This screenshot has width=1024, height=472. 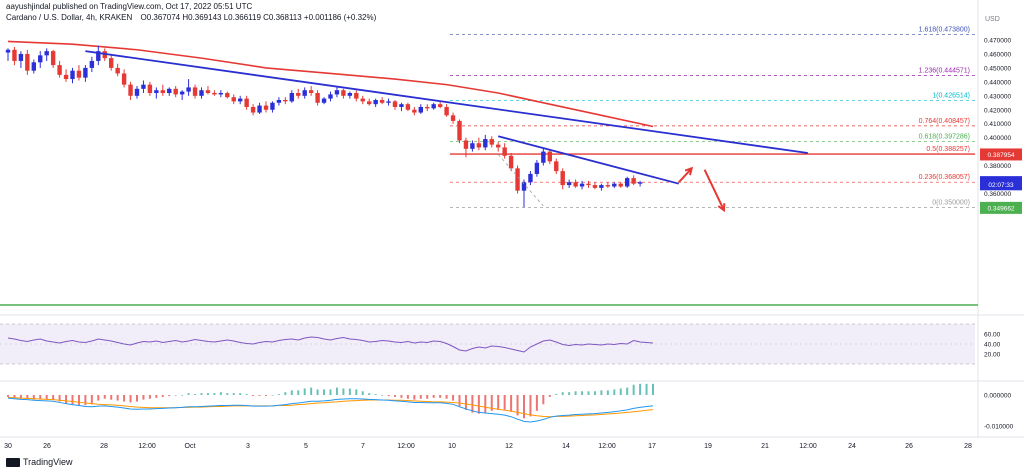 I want to click on symbol-label: Cardano / U.S. Dollar, 4h, KRAKEN, so click(x=69, y=17).